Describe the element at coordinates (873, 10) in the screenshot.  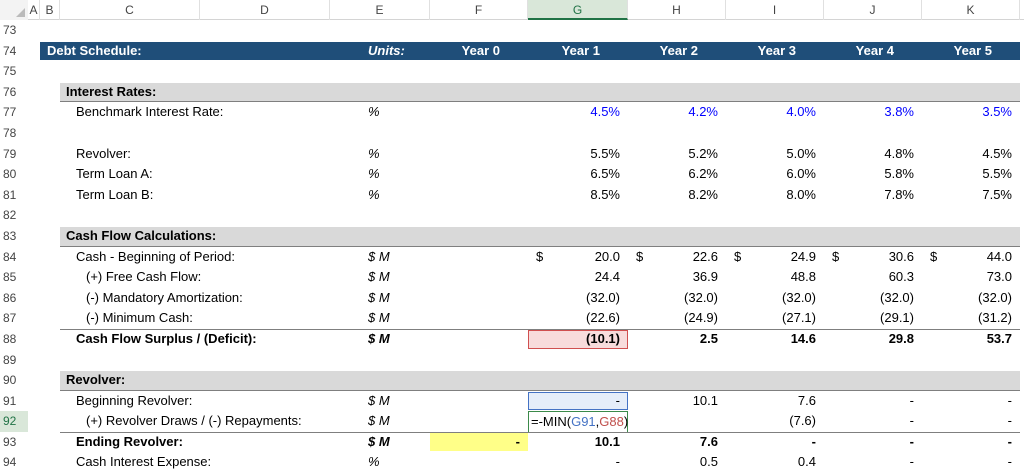
I see `column-header-j: J` at that location.